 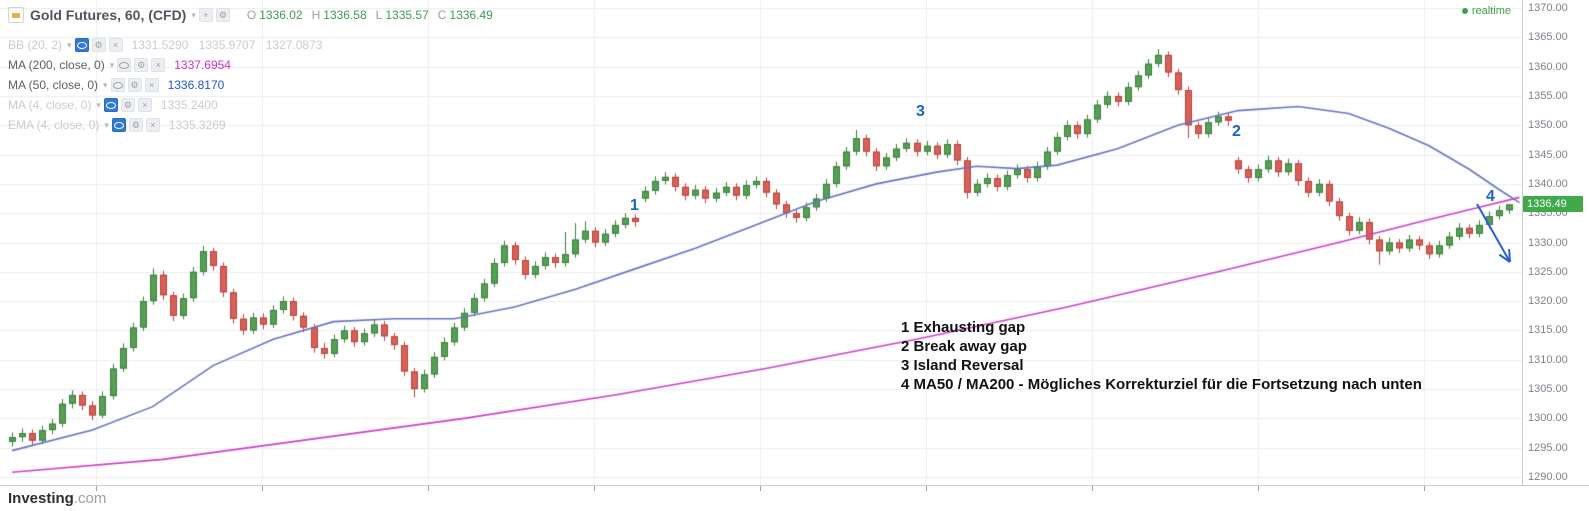 I want to click on price-axis-label: 1325.00, so click(x=1548, y=271).